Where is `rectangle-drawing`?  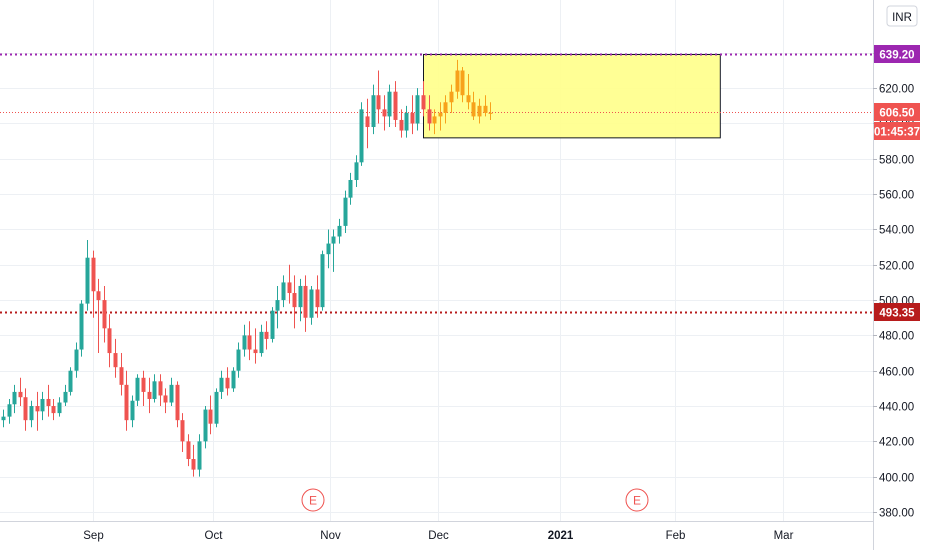 rectangle-drawing is located at coordinates (572, 96).